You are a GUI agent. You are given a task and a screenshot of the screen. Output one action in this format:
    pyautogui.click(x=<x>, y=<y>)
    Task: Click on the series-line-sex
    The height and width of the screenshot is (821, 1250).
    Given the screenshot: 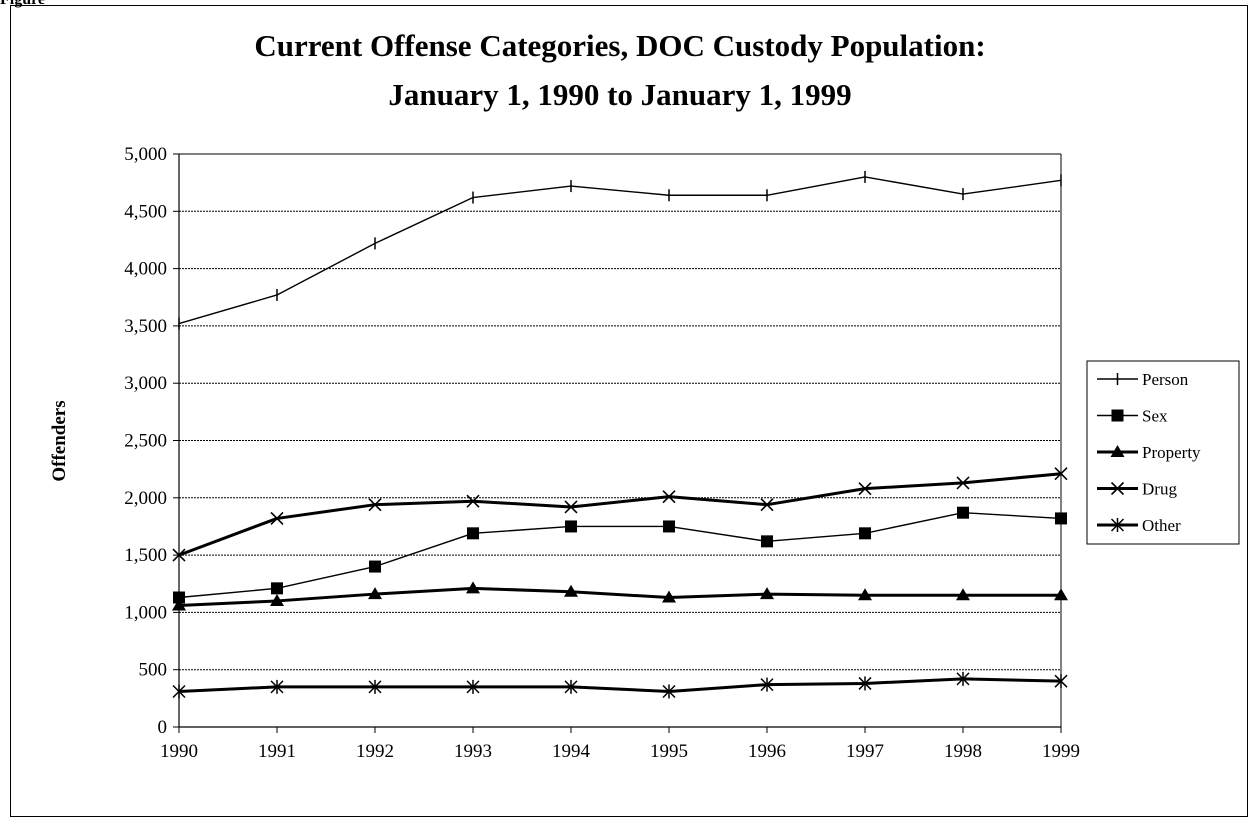 What is the action you would take?
    pyautogui.click(x=620, y=555)
    